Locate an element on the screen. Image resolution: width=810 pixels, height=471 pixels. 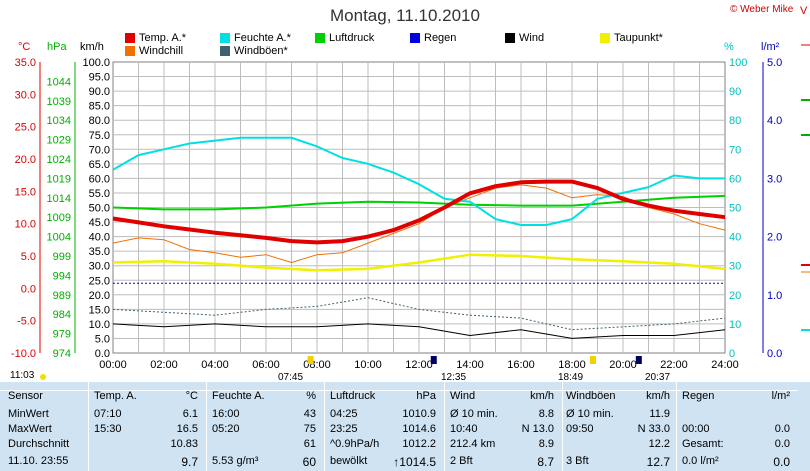
stats-cell-avg-label: Durchschnitt is located at coordinates (39, 444).